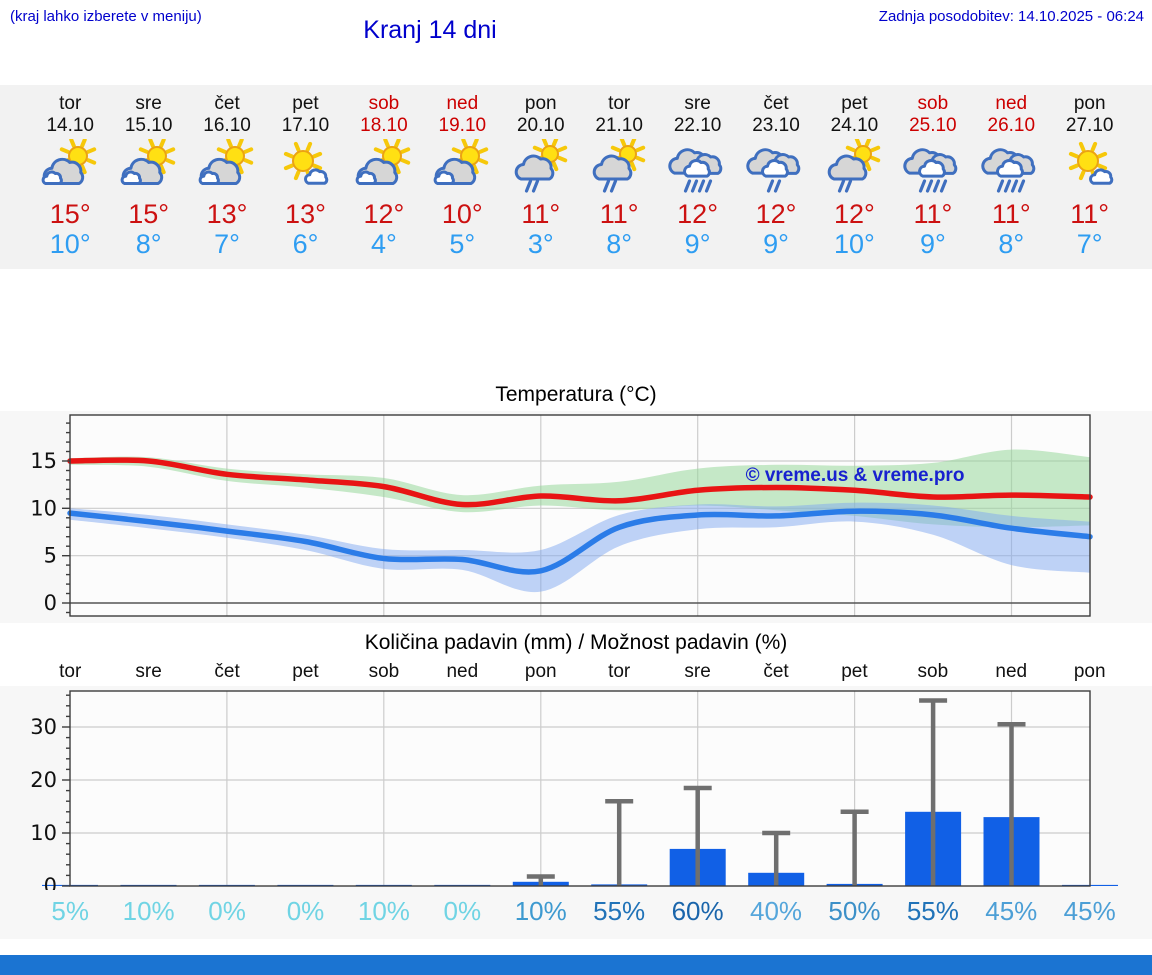  Describe the element at coordinates (933, 125) in the screenshot. I see `day-date-label: 25.10` at that location.